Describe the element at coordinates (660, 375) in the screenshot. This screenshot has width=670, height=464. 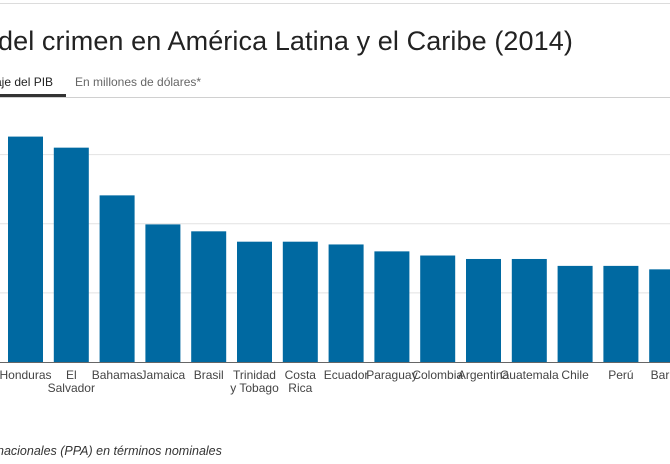
I see `x-tick-label: Barba` at that location.